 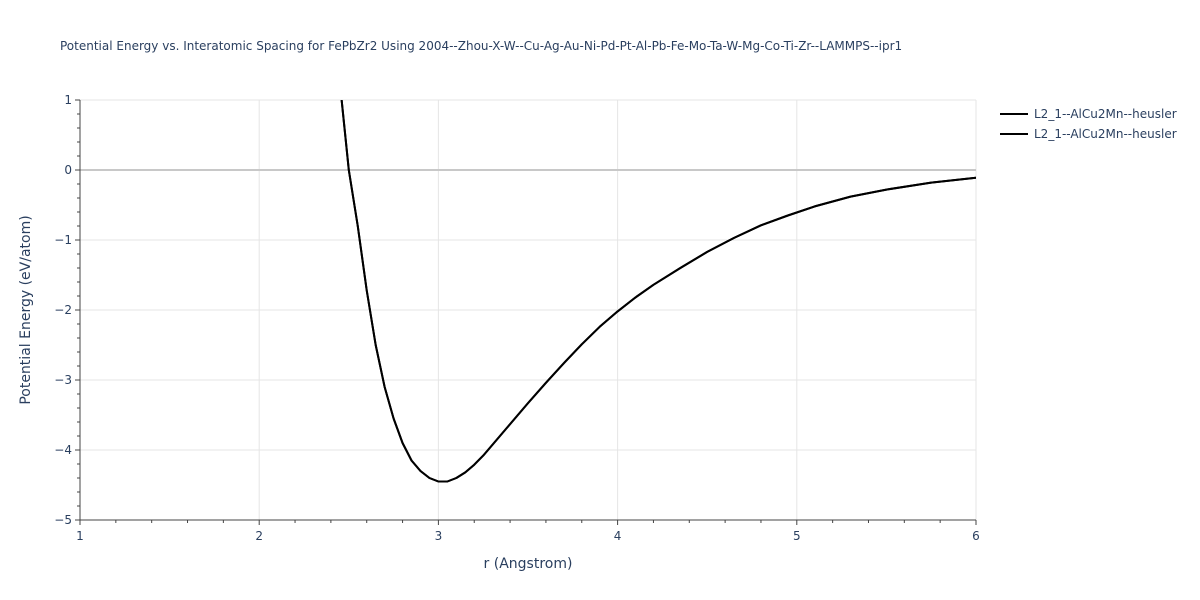 I want to click on y-tick-label: −3, so click(x=63, y=380).